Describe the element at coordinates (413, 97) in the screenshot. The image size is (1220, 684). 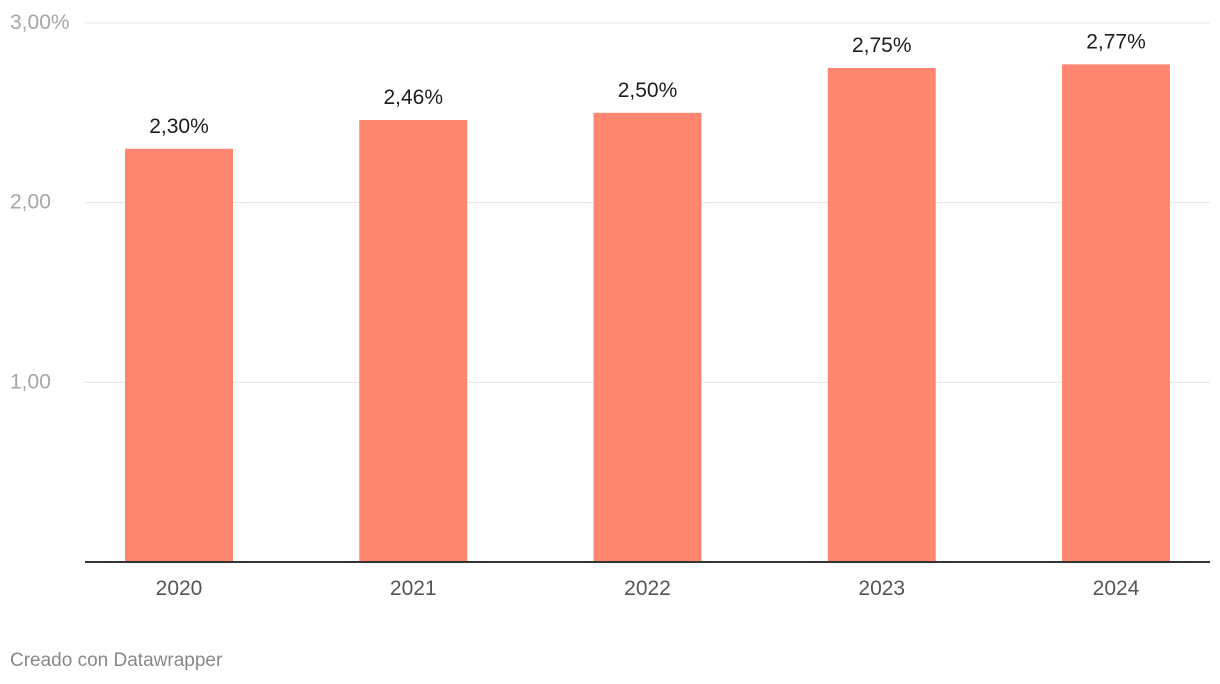
I see `bar-value-label: 2,46%` at that location.